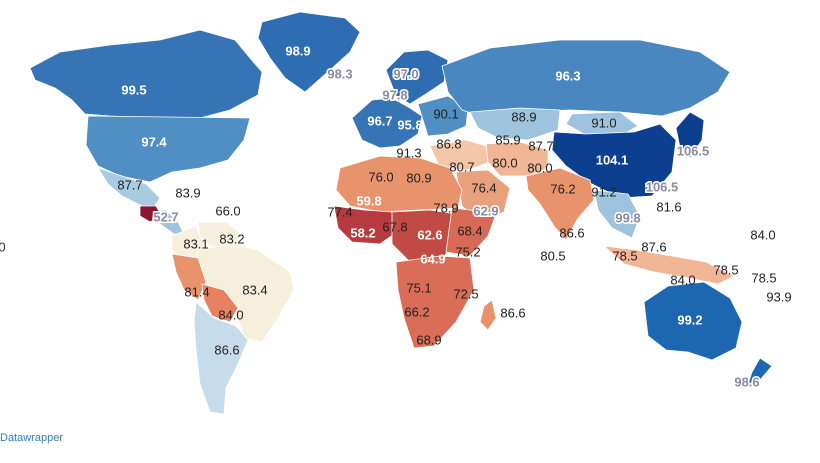 This screenshot has width=820, height=463. What do you see at coordinates (168, 149) in the screenshot?
I see `region-usa` at bounding box center [168, 149].